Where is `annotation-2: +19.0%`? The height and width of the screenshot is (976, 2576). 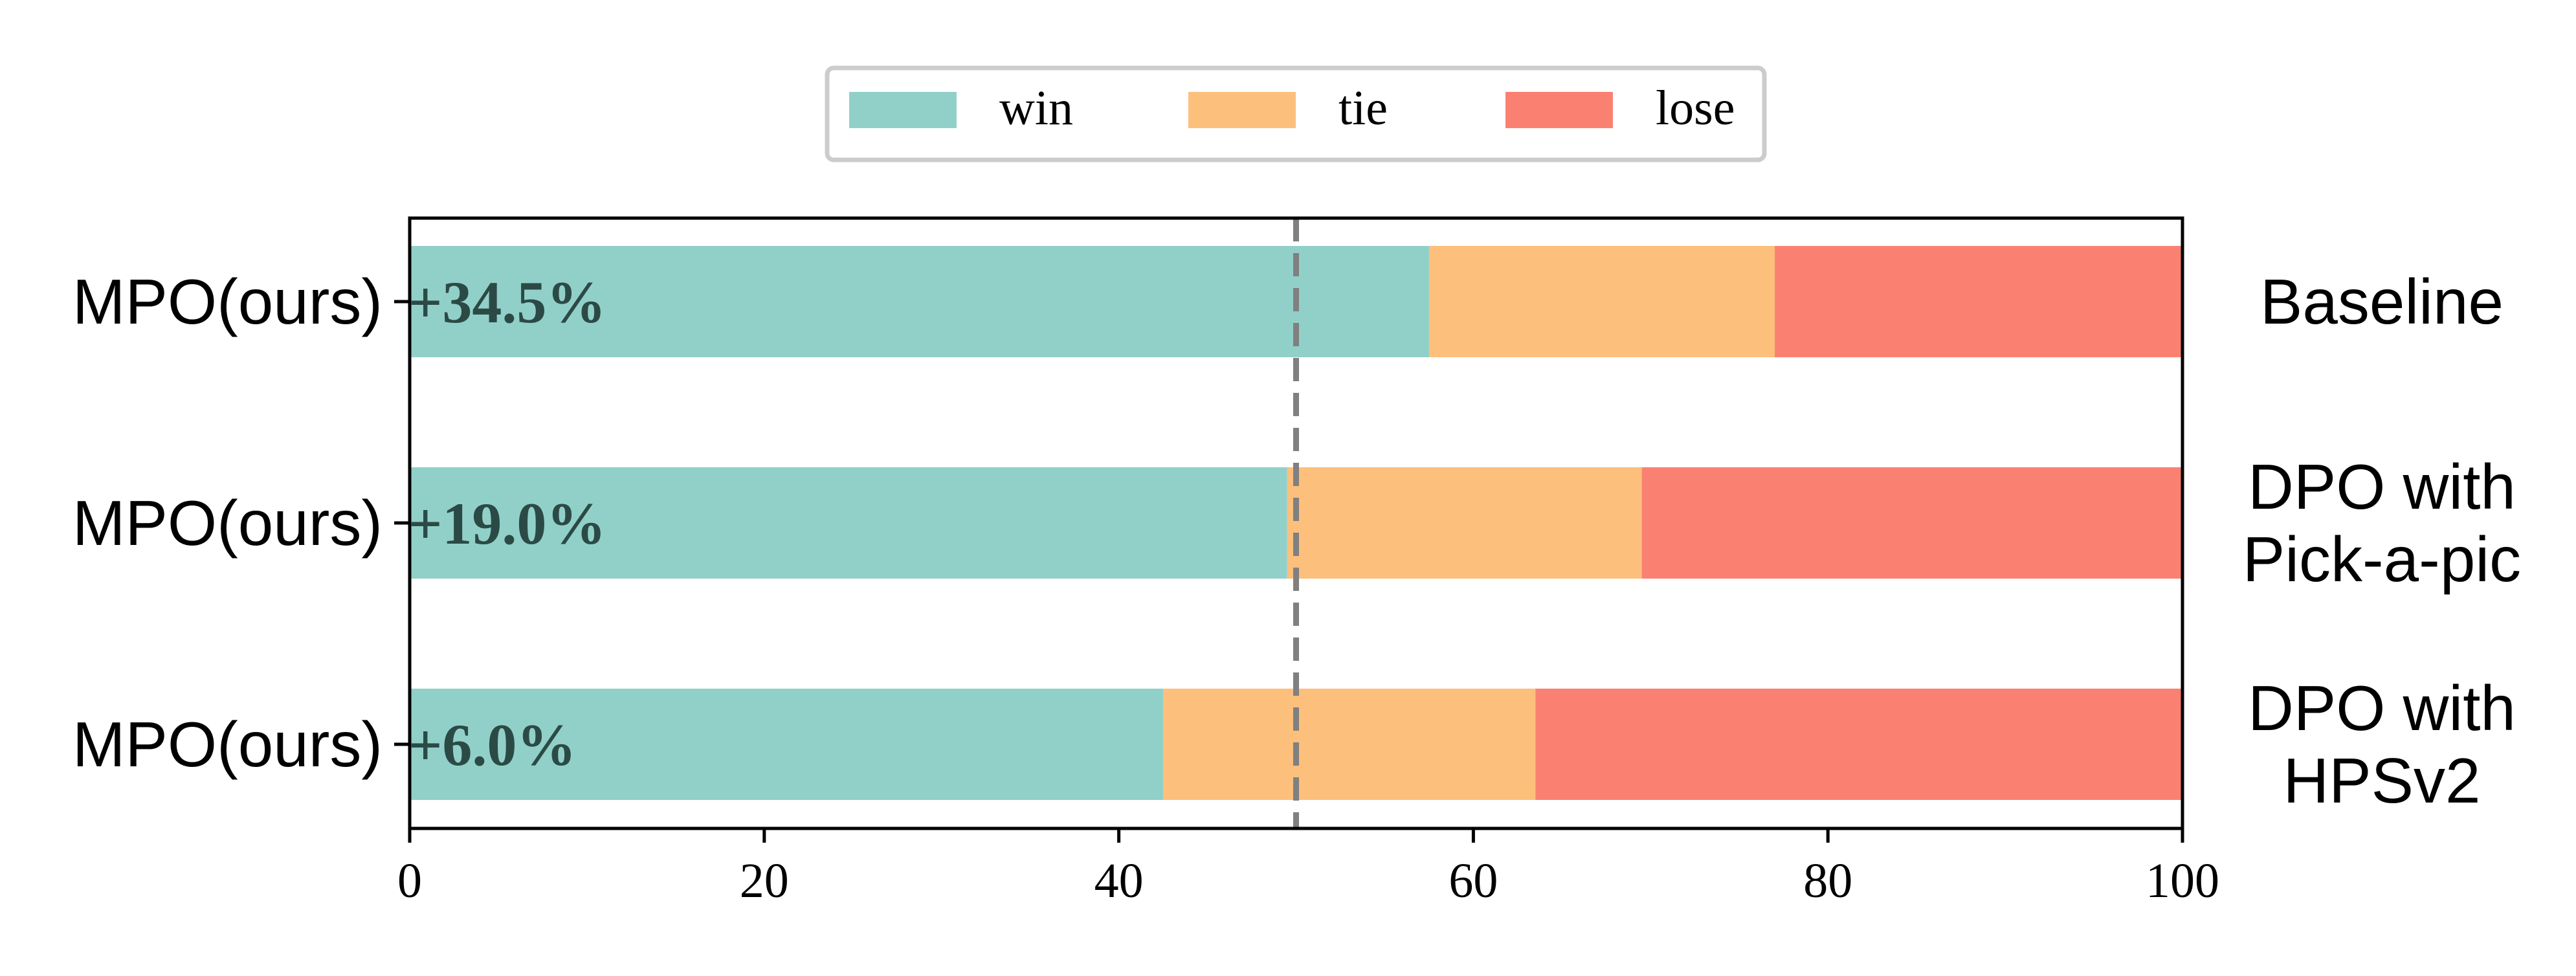
annotation-2: +19.0% is located at coordinates (507, 524).